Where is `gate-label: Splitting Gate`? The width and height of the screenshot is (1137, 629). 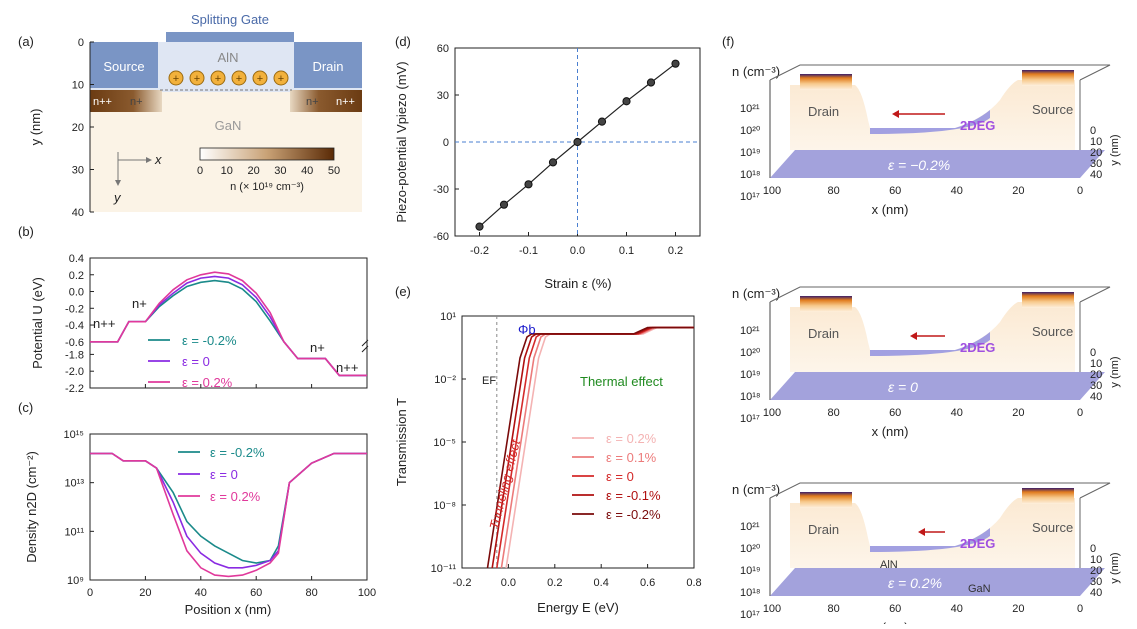 gate-label: Splitting Gate is located at coordinates (230, 19).